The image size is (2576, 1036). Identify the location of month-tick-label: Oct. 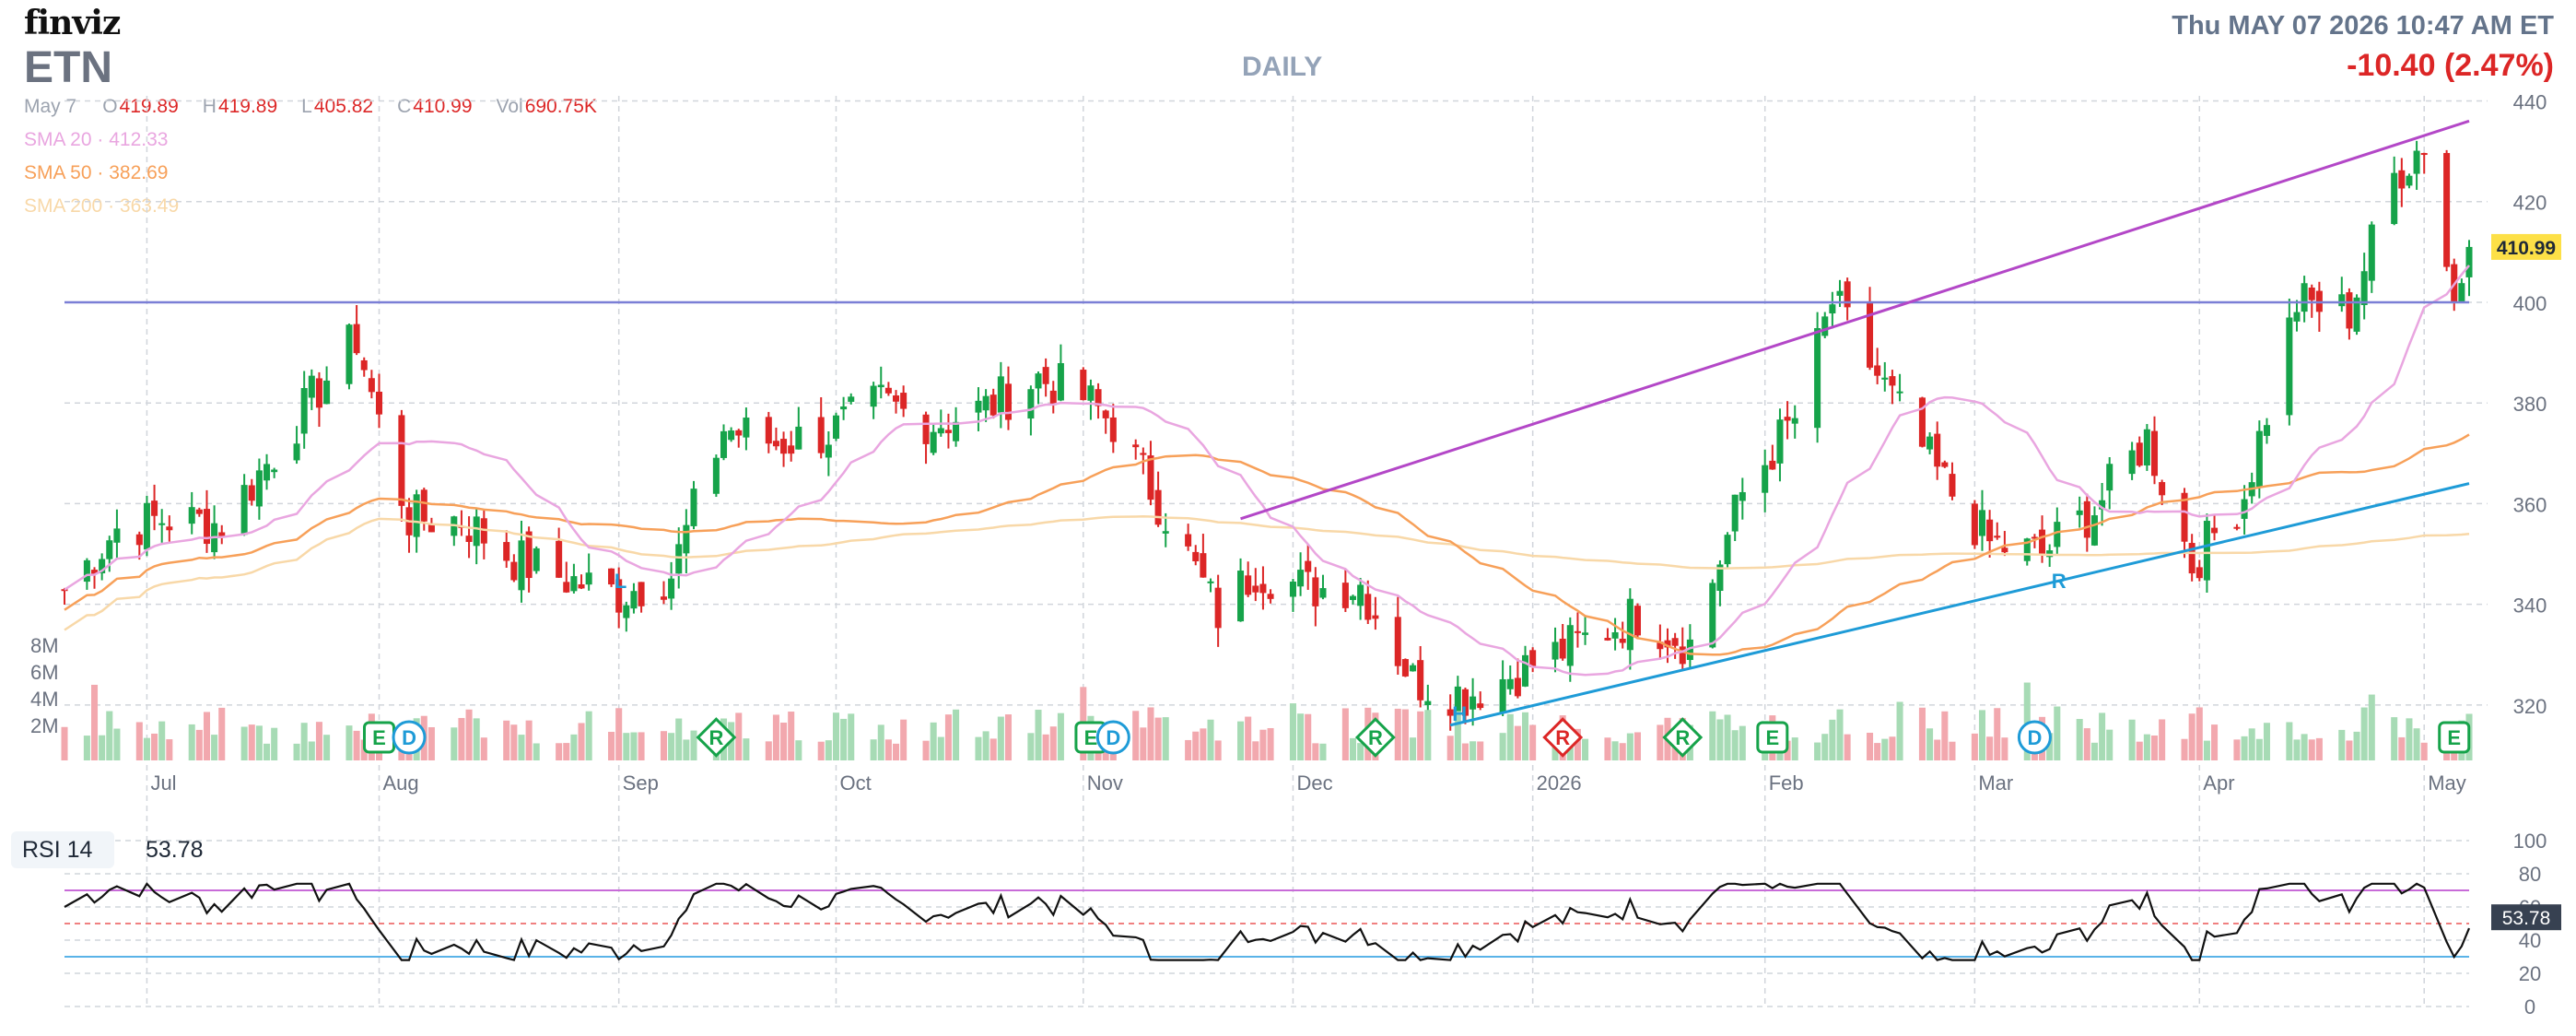
(855, 783).